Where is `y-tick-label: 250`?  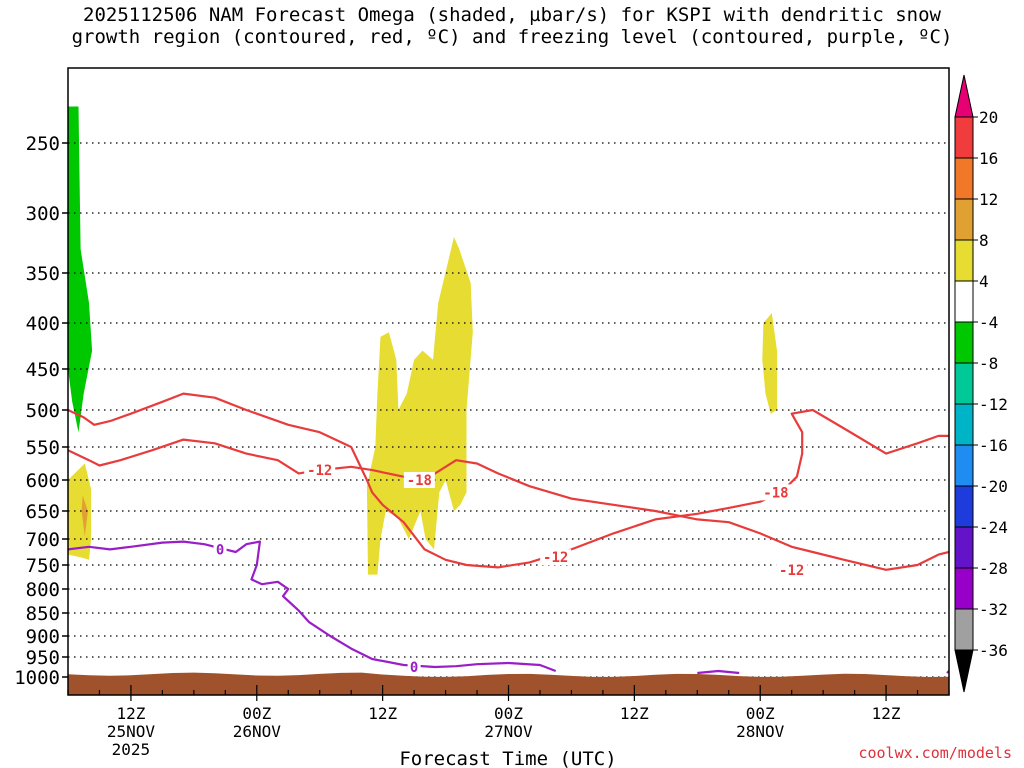
y-tick-label: 250 is located at coordinates (43, 144).